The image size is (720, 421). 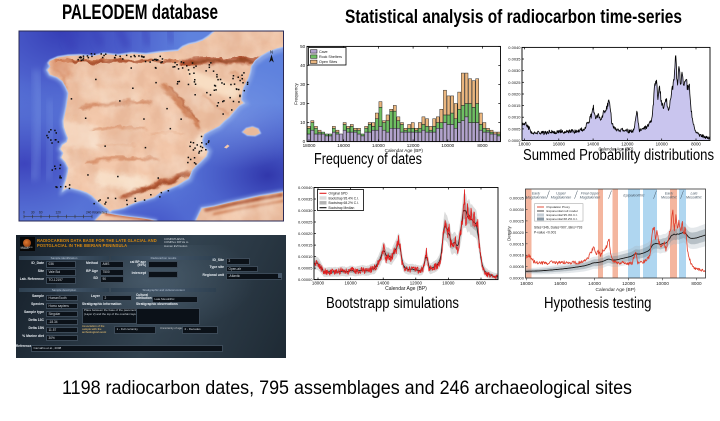 I want to click on svg-text: Bootstrap 68.2% C.I., so click(x=344, y=203).